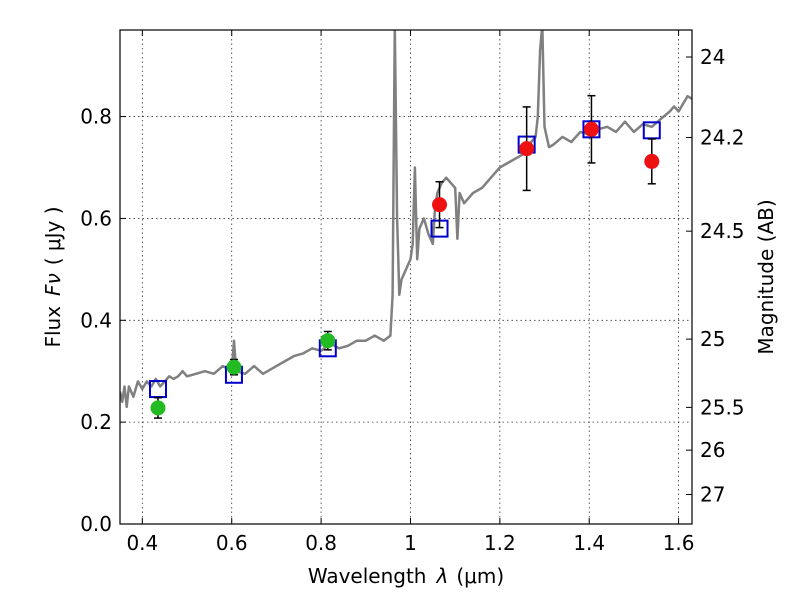 This screenshot has width=800, height=600. Describe the element at coordinates (712, 494) in the screenshot. I see `right-tick-label: 27` at that location.